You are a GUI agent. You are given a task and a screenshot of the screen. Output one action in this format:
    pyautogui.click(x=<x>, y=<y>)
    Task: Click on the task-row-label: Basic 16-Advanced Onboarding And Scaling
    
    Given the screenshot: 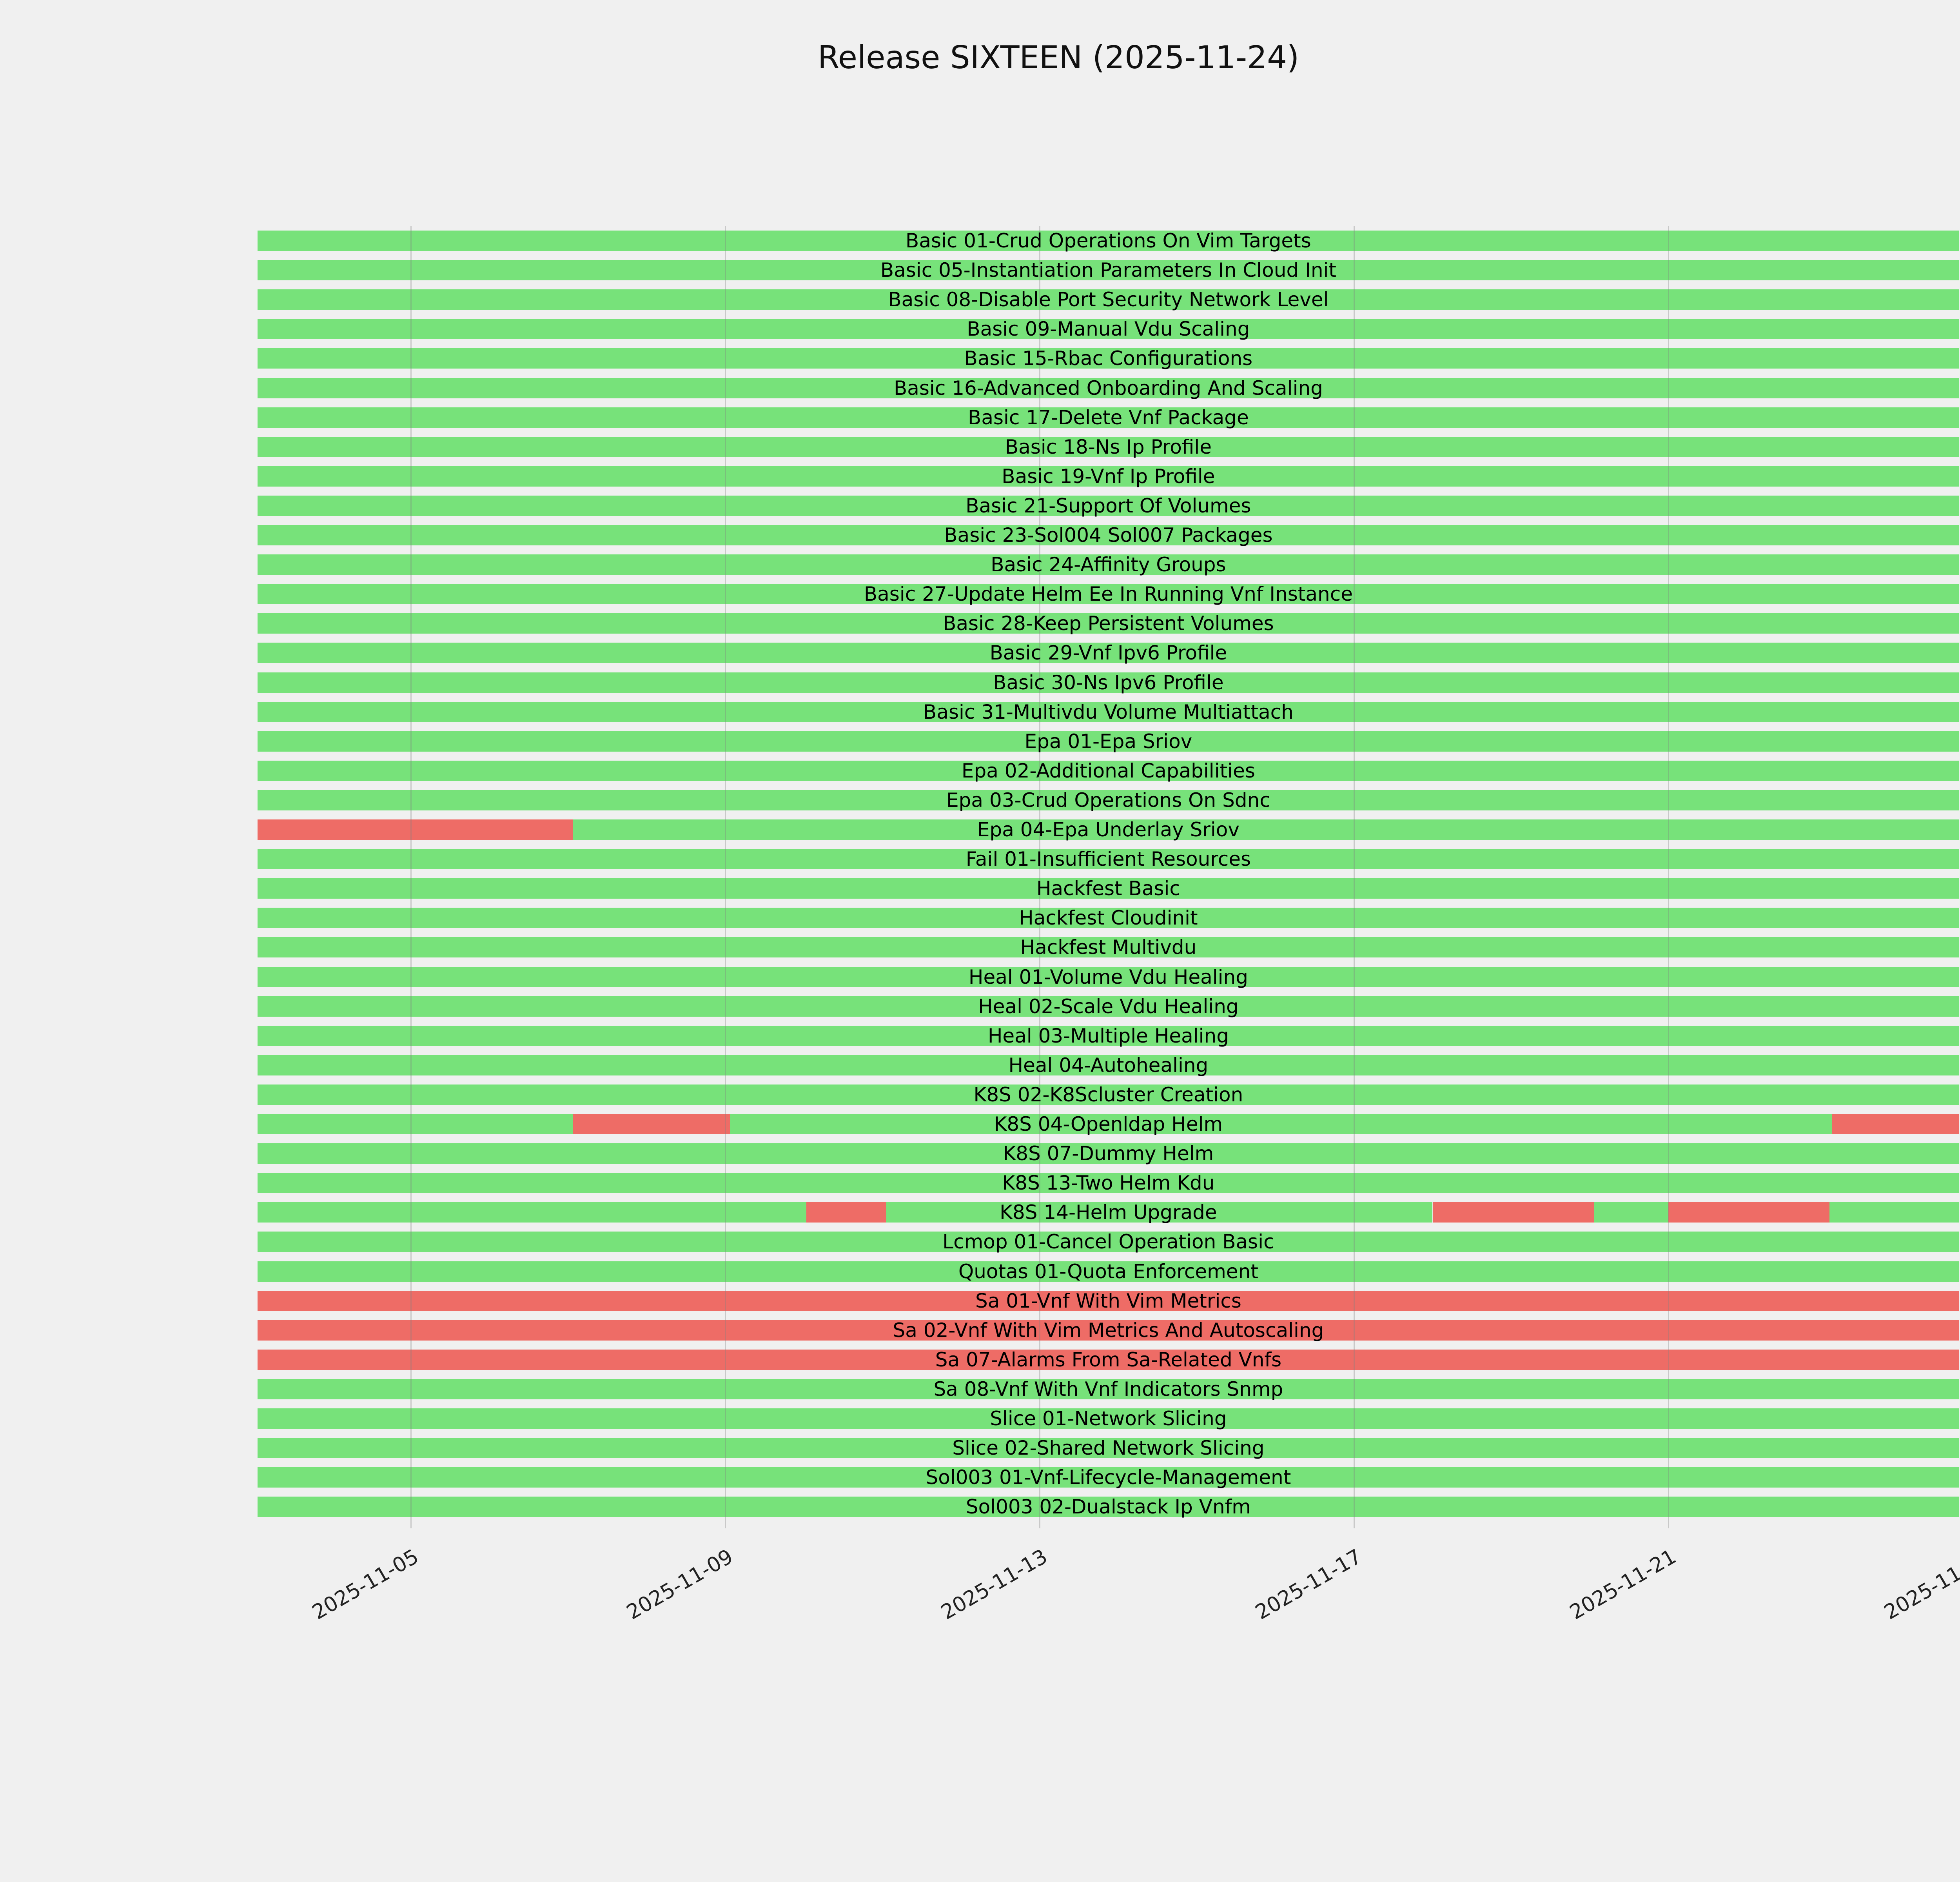 What is the action you would take?
    pyautogui.click(x=1108, y=388)
    